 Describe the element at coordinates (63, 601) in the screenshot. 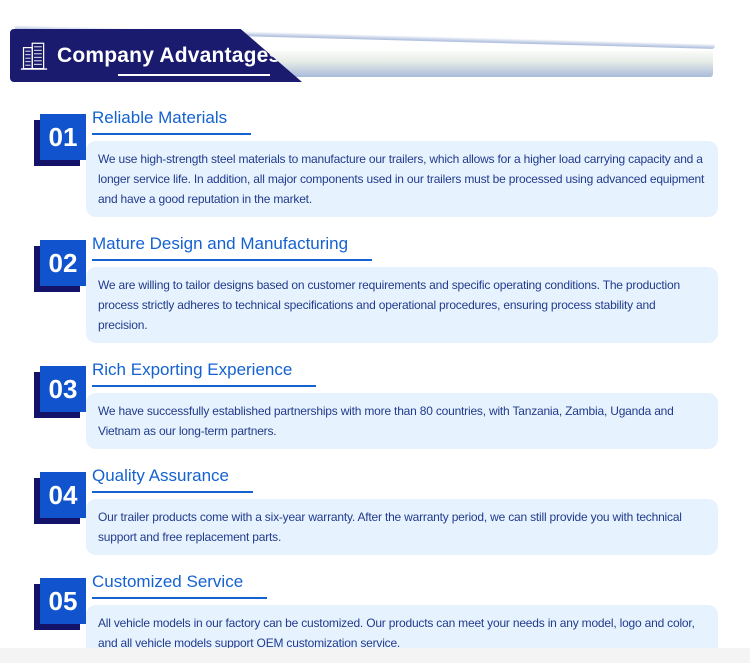

I see `advantage-number-badge: 05` at that location.